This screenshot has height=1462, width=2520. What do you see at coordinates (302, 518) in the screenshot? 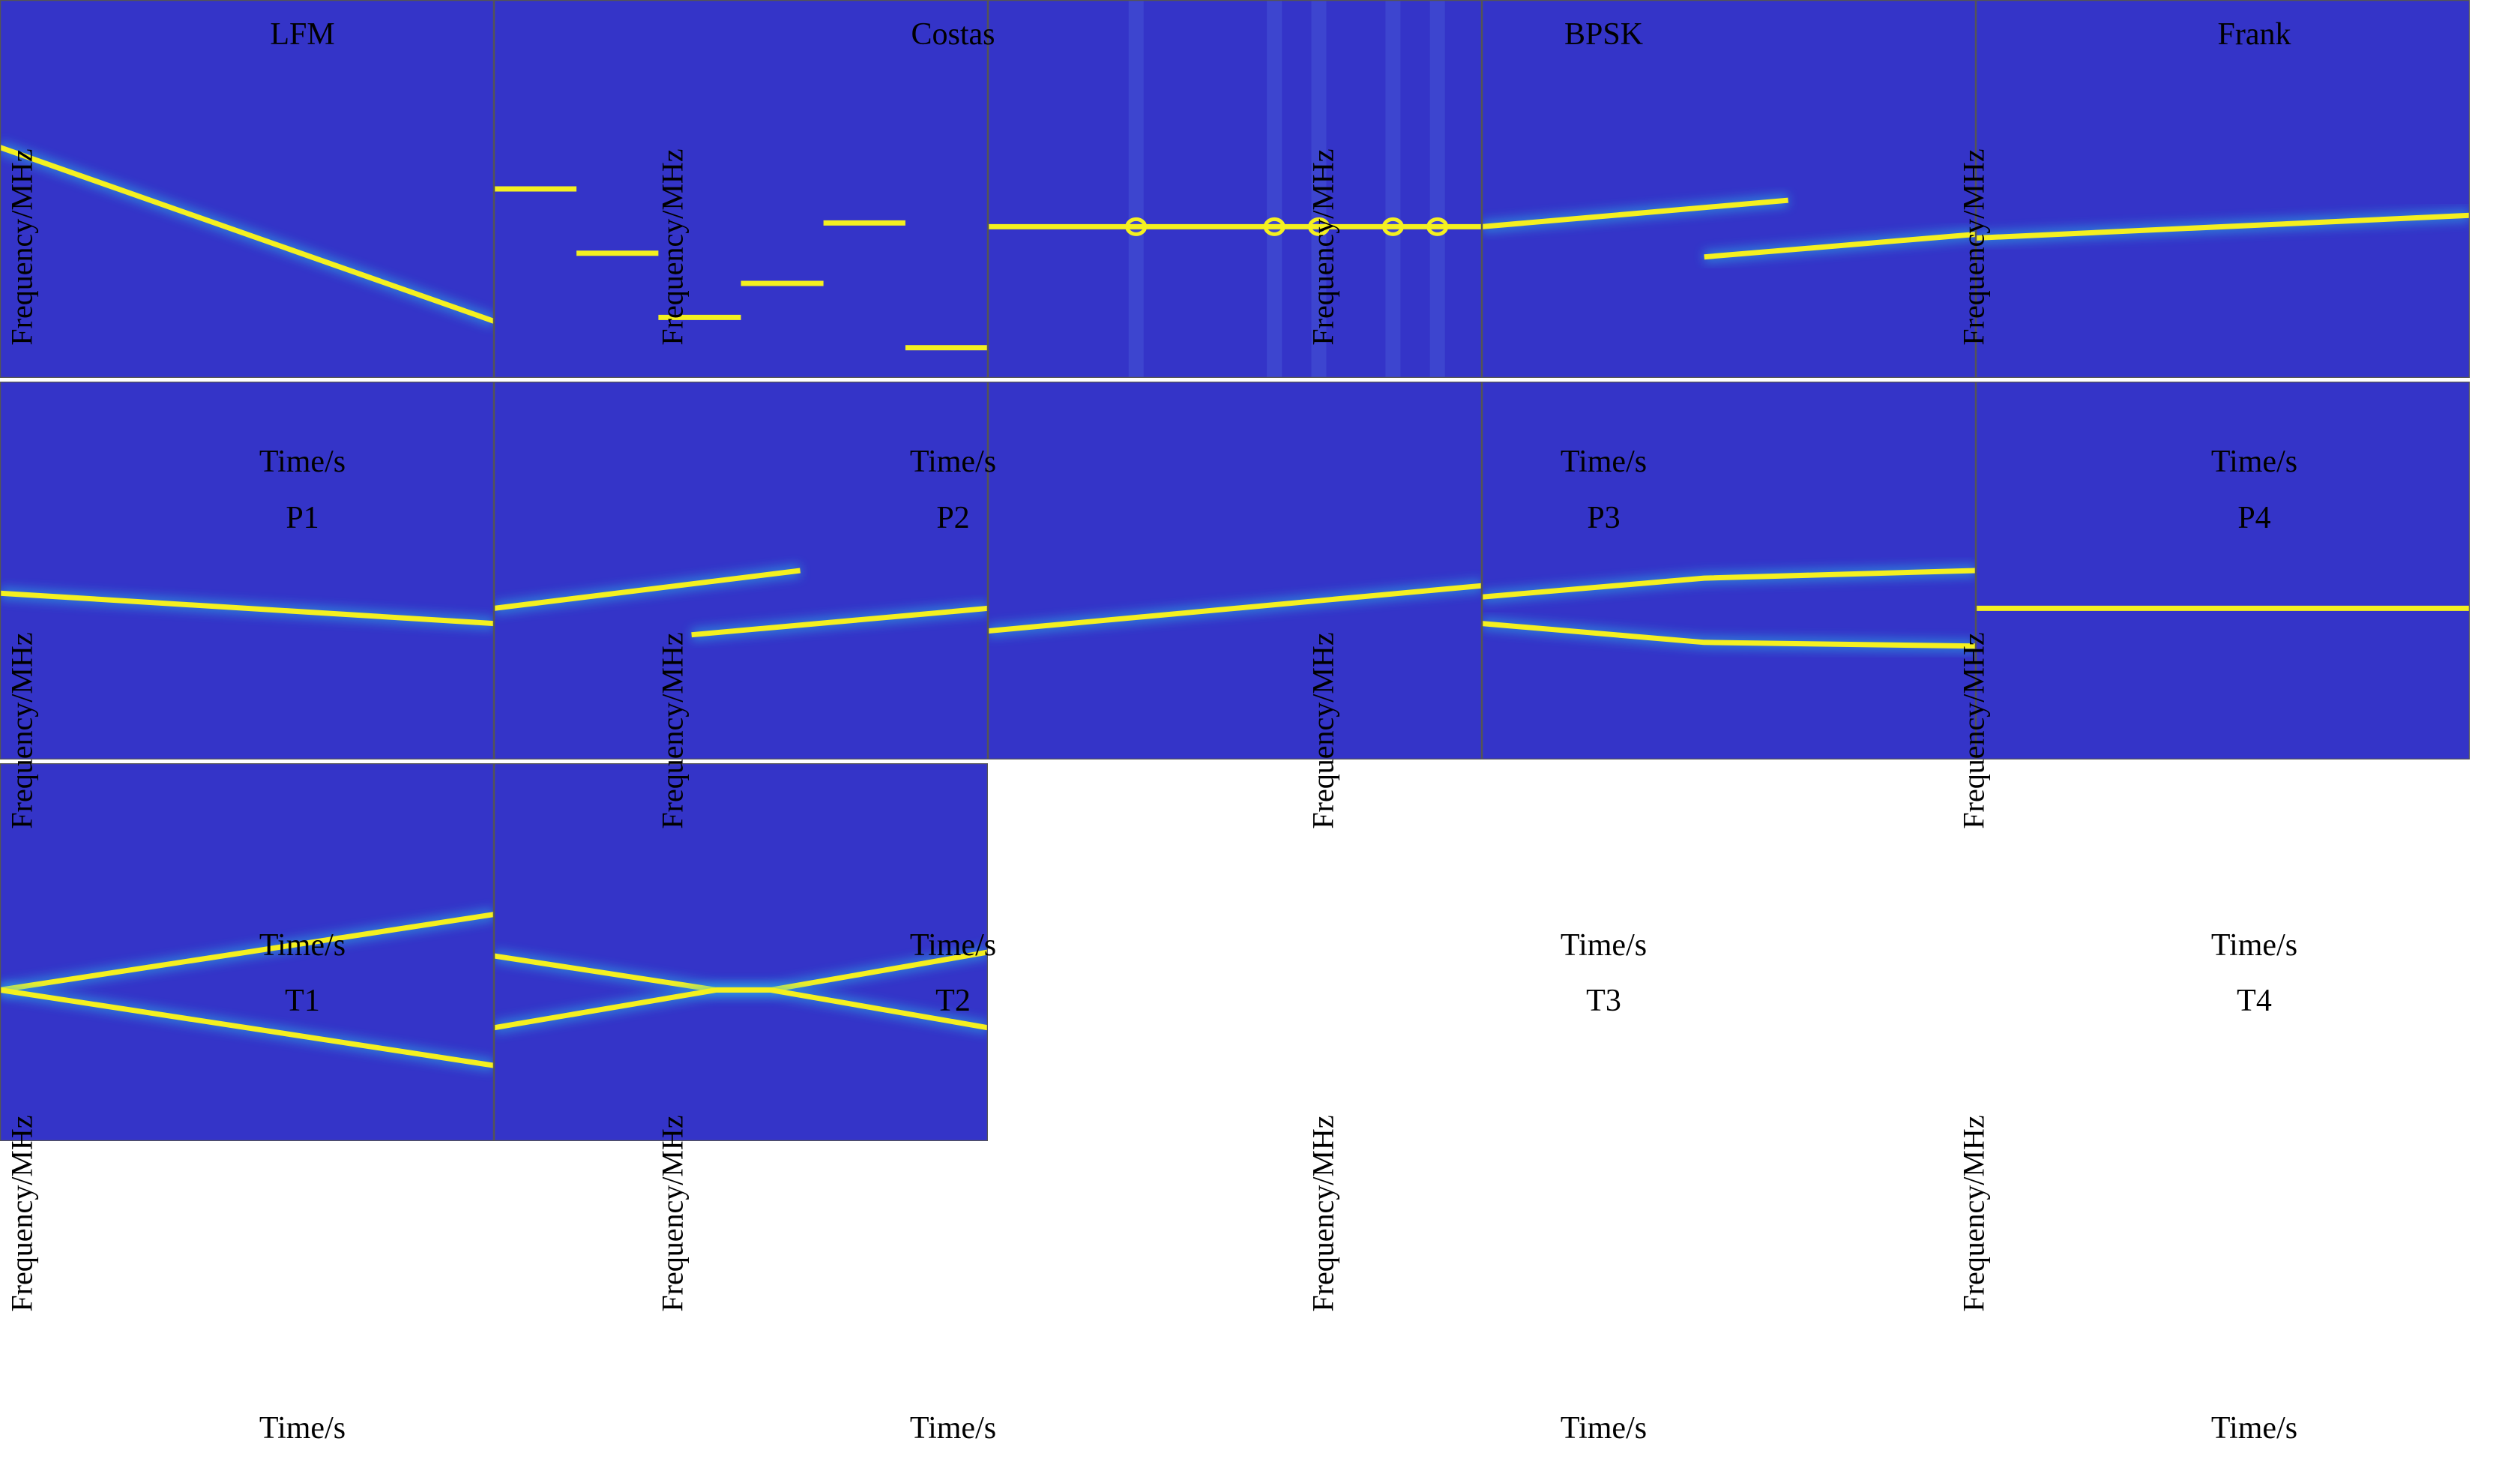
I see `chart-title: P1` at bounding box center [302, 518].